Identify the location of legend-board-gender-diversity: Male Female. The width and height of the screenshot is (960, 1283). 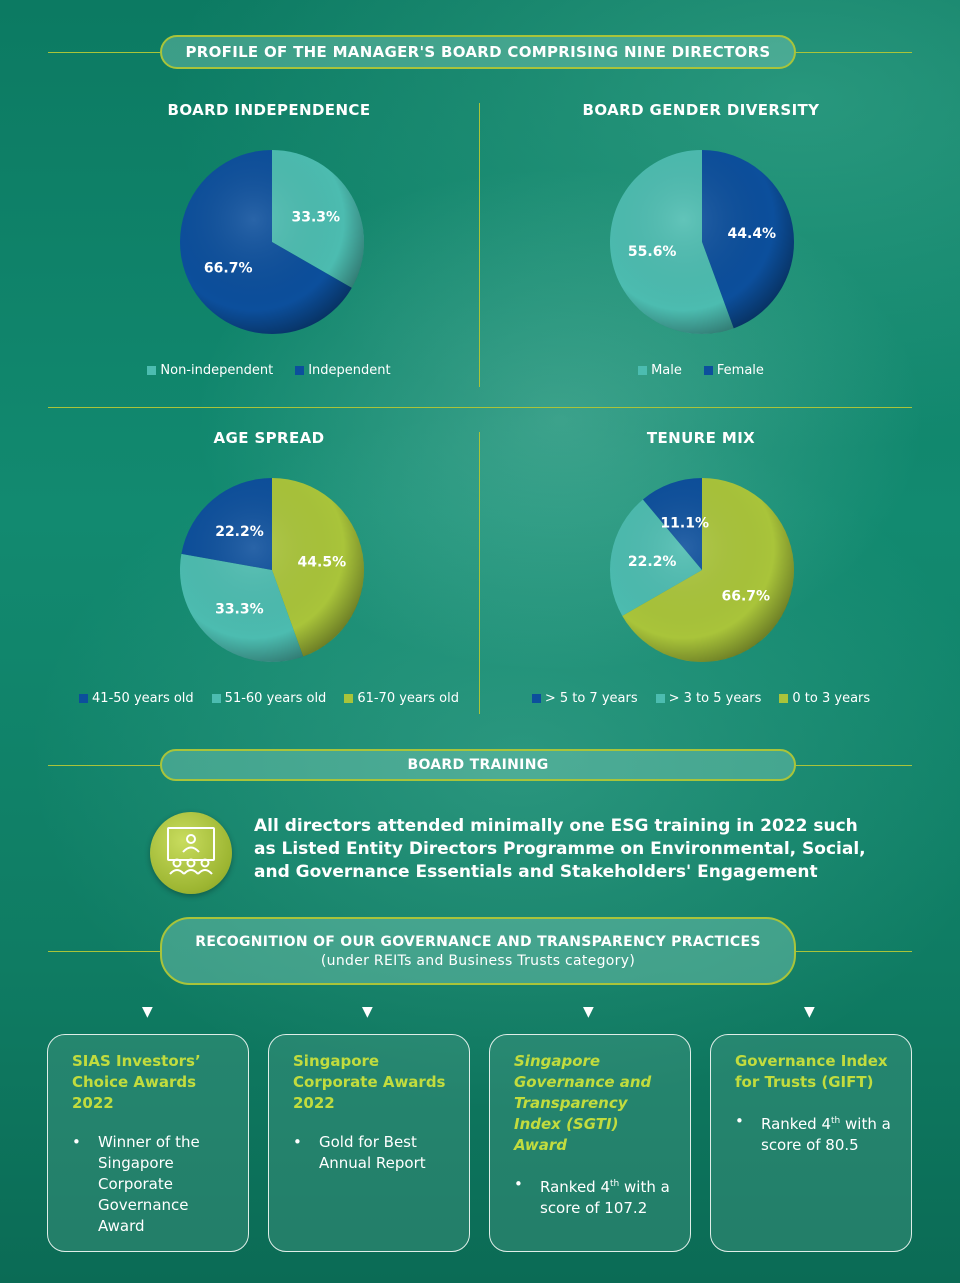
(701, 370).